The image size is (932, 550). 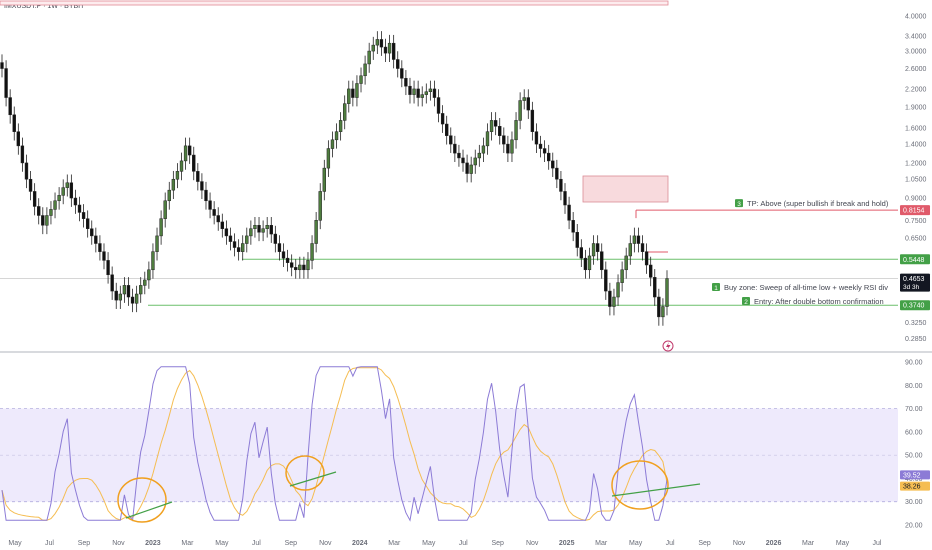 What do you see at coordinates (914, 456) in the screenshot?
I see `rsi-tick-label: 50.00` at bounding box center [914, 456].